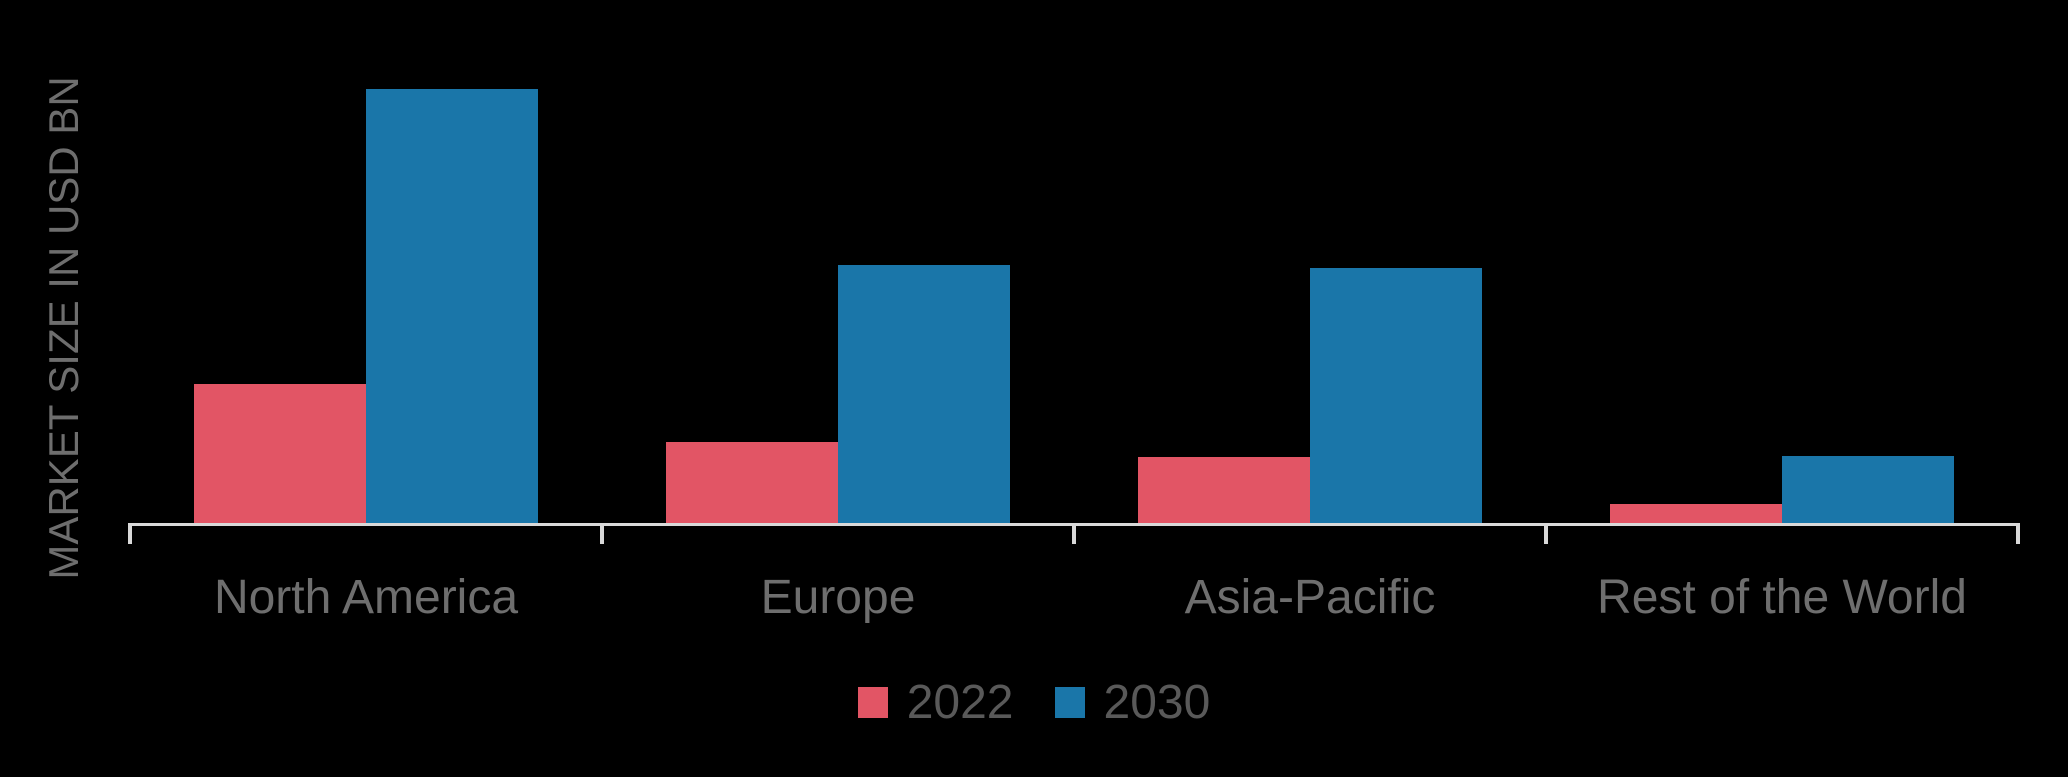 The height and width of the screenshot is (777, 2068). Describe the element at coordinates (1224, 490) in the screenshot. I see `bar-2022-asia-pacific` at that location.